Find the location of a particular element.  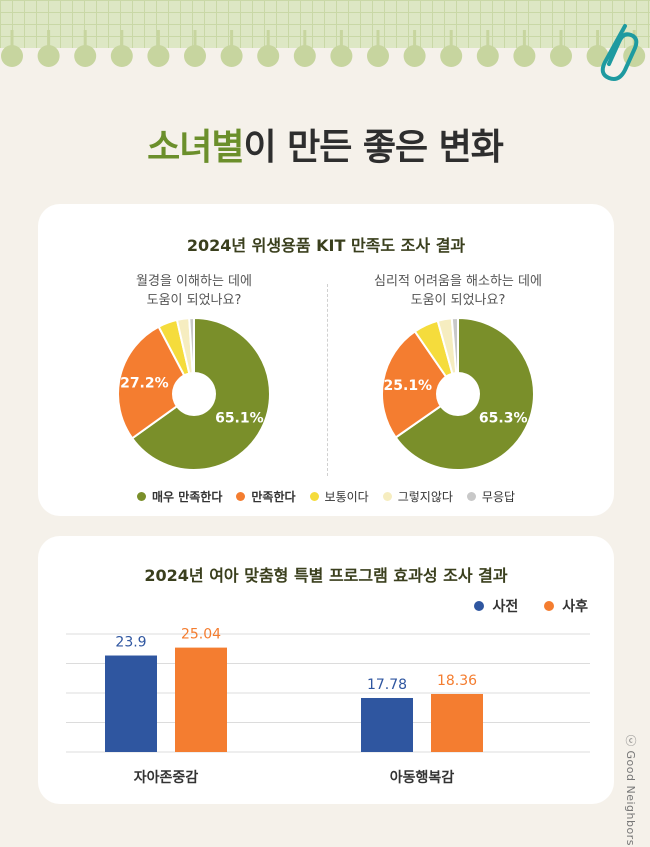

legend-item: 무응답 is located at coordinates (491, 496).